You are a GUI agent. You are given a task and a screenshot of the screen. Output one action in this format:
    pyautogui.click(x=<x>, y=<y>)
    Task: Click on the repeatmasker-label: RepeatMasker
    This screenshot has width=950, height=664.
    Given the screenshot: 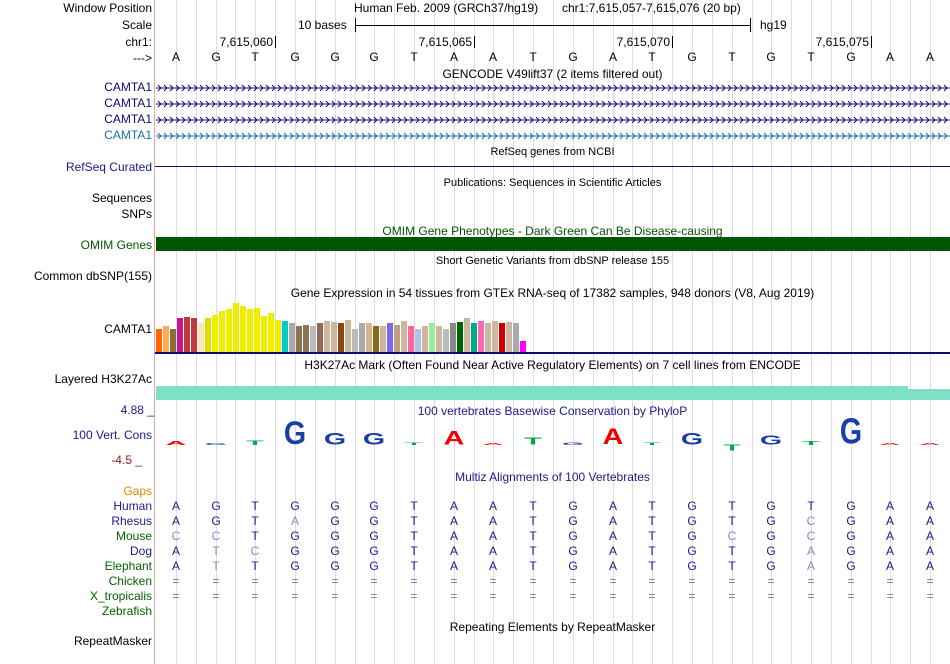 What is the action you would take?
    pyautogui.click(x=112, y=641)
    